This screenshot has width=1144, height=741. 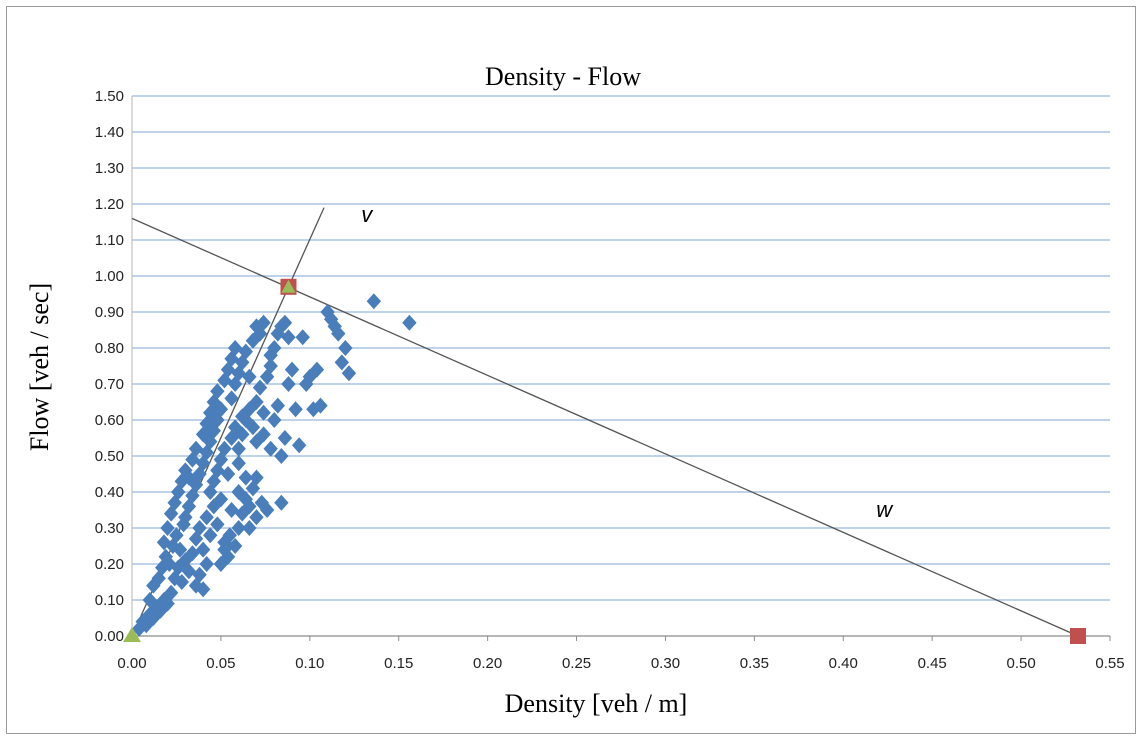 What do you see at coordinates (109, 564) in the screenshot?
I see `y-tick-label: 0.20` at bounding box center [109, 564].